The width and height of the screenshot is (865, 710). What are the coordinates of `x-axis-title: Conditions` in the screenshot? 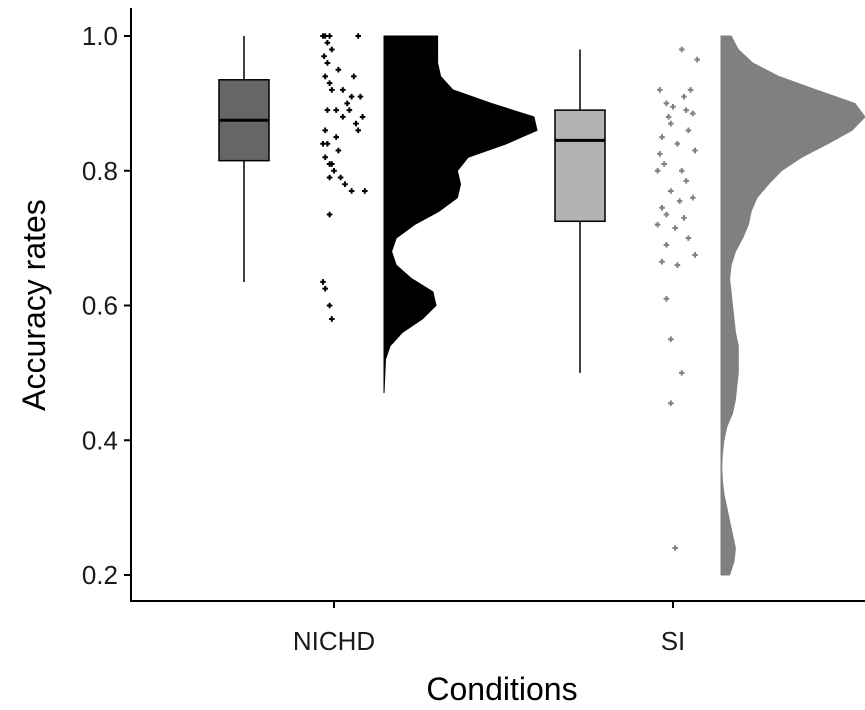 It's located at (501, 689).